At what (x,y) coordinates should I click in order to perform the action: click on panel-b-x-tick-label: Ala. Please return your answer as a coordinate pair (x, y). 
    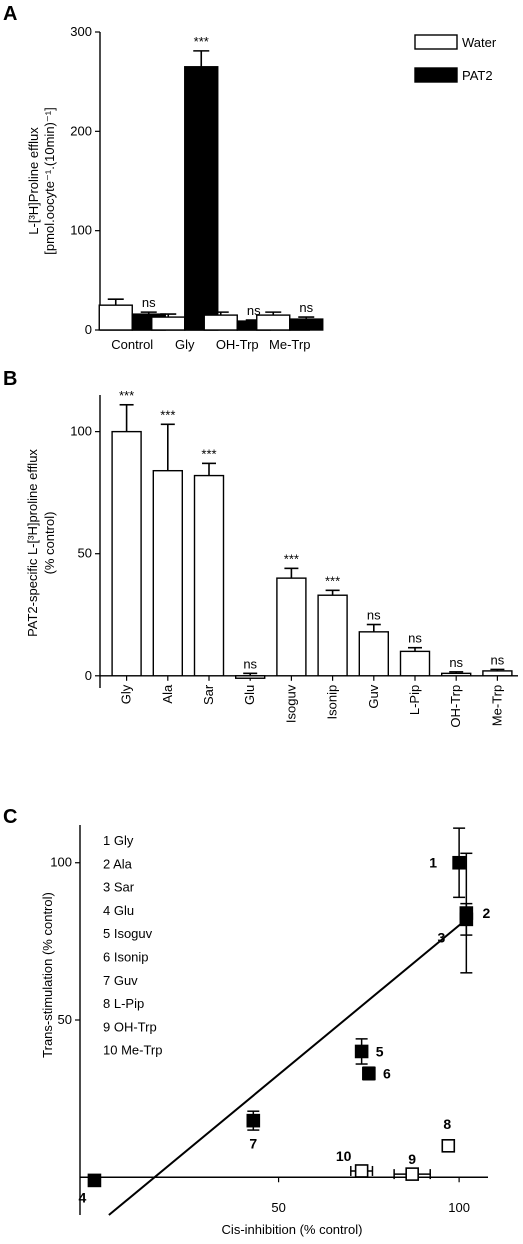
    Looking at the image, I should click on (167, 694).